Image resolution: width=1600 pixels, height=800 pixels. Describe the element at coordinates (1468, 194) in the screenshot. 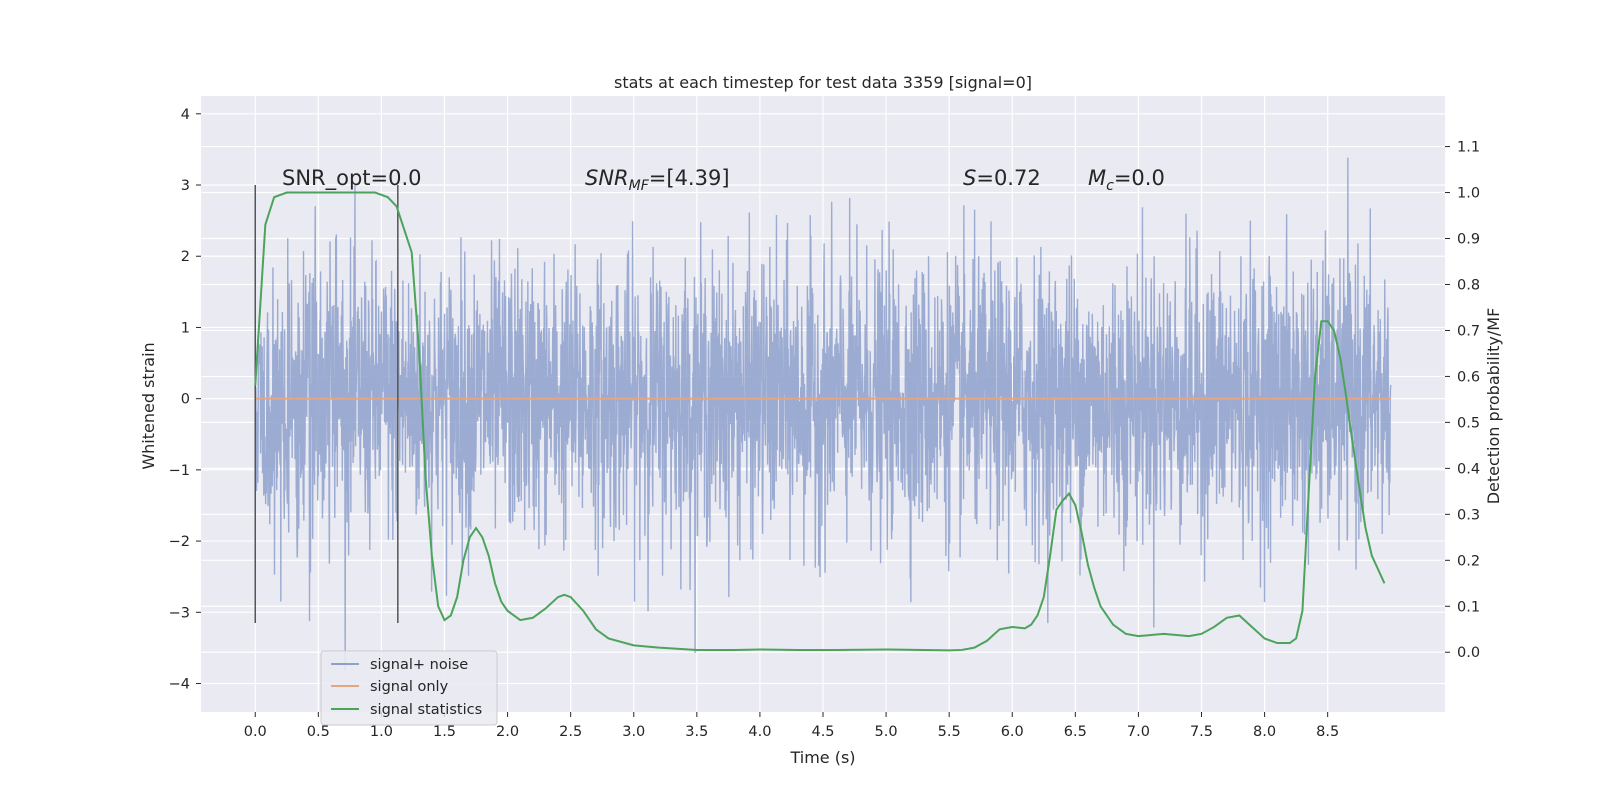

I see `y2-tick-label: 1.0` at that location.